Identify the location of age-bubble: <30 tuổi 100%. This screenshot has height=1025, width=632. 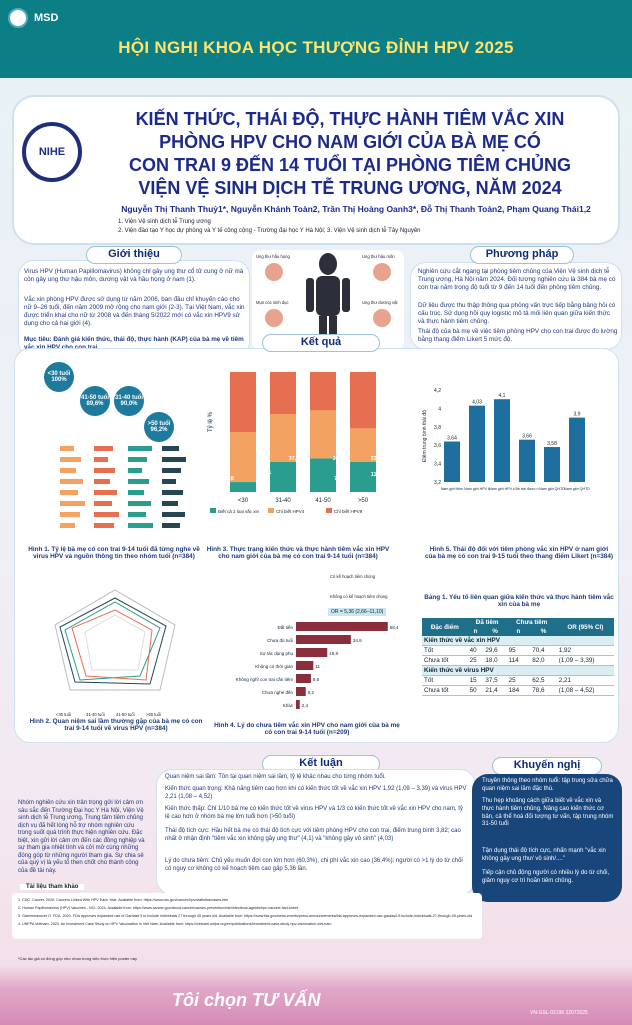
(59, 377).